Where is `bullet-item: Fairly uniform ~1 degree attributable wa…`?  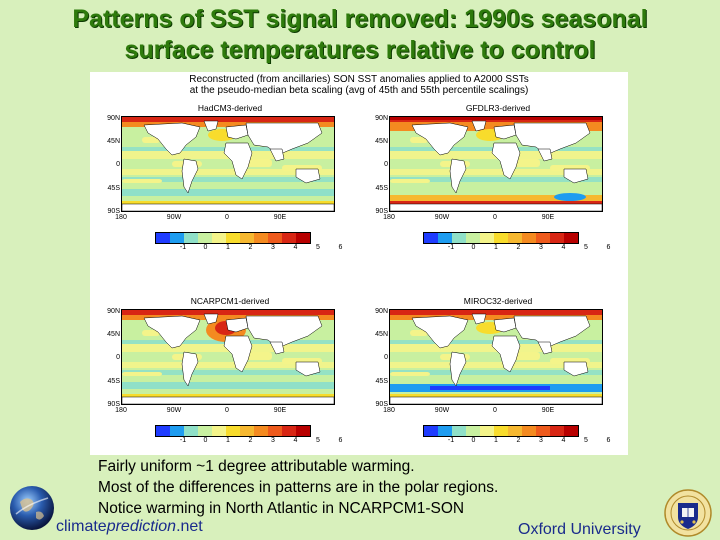 bullet-item: Fairly uniform ~1 degree attributable wa… is located at coordinates (256, 466).